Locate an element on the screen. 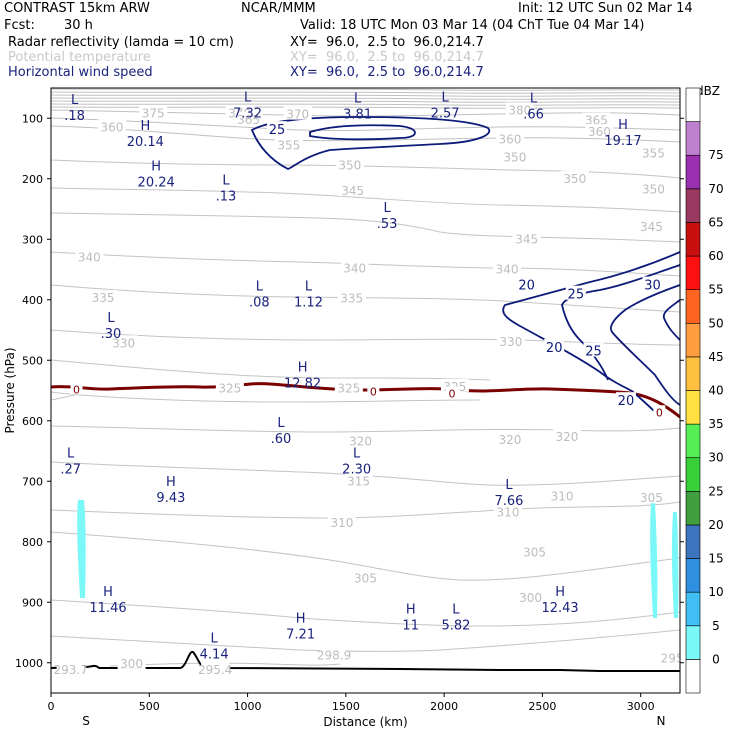 The width and height of the screenshot is (740, 740). theta-label: 370 is located at coordinates (297, 115).